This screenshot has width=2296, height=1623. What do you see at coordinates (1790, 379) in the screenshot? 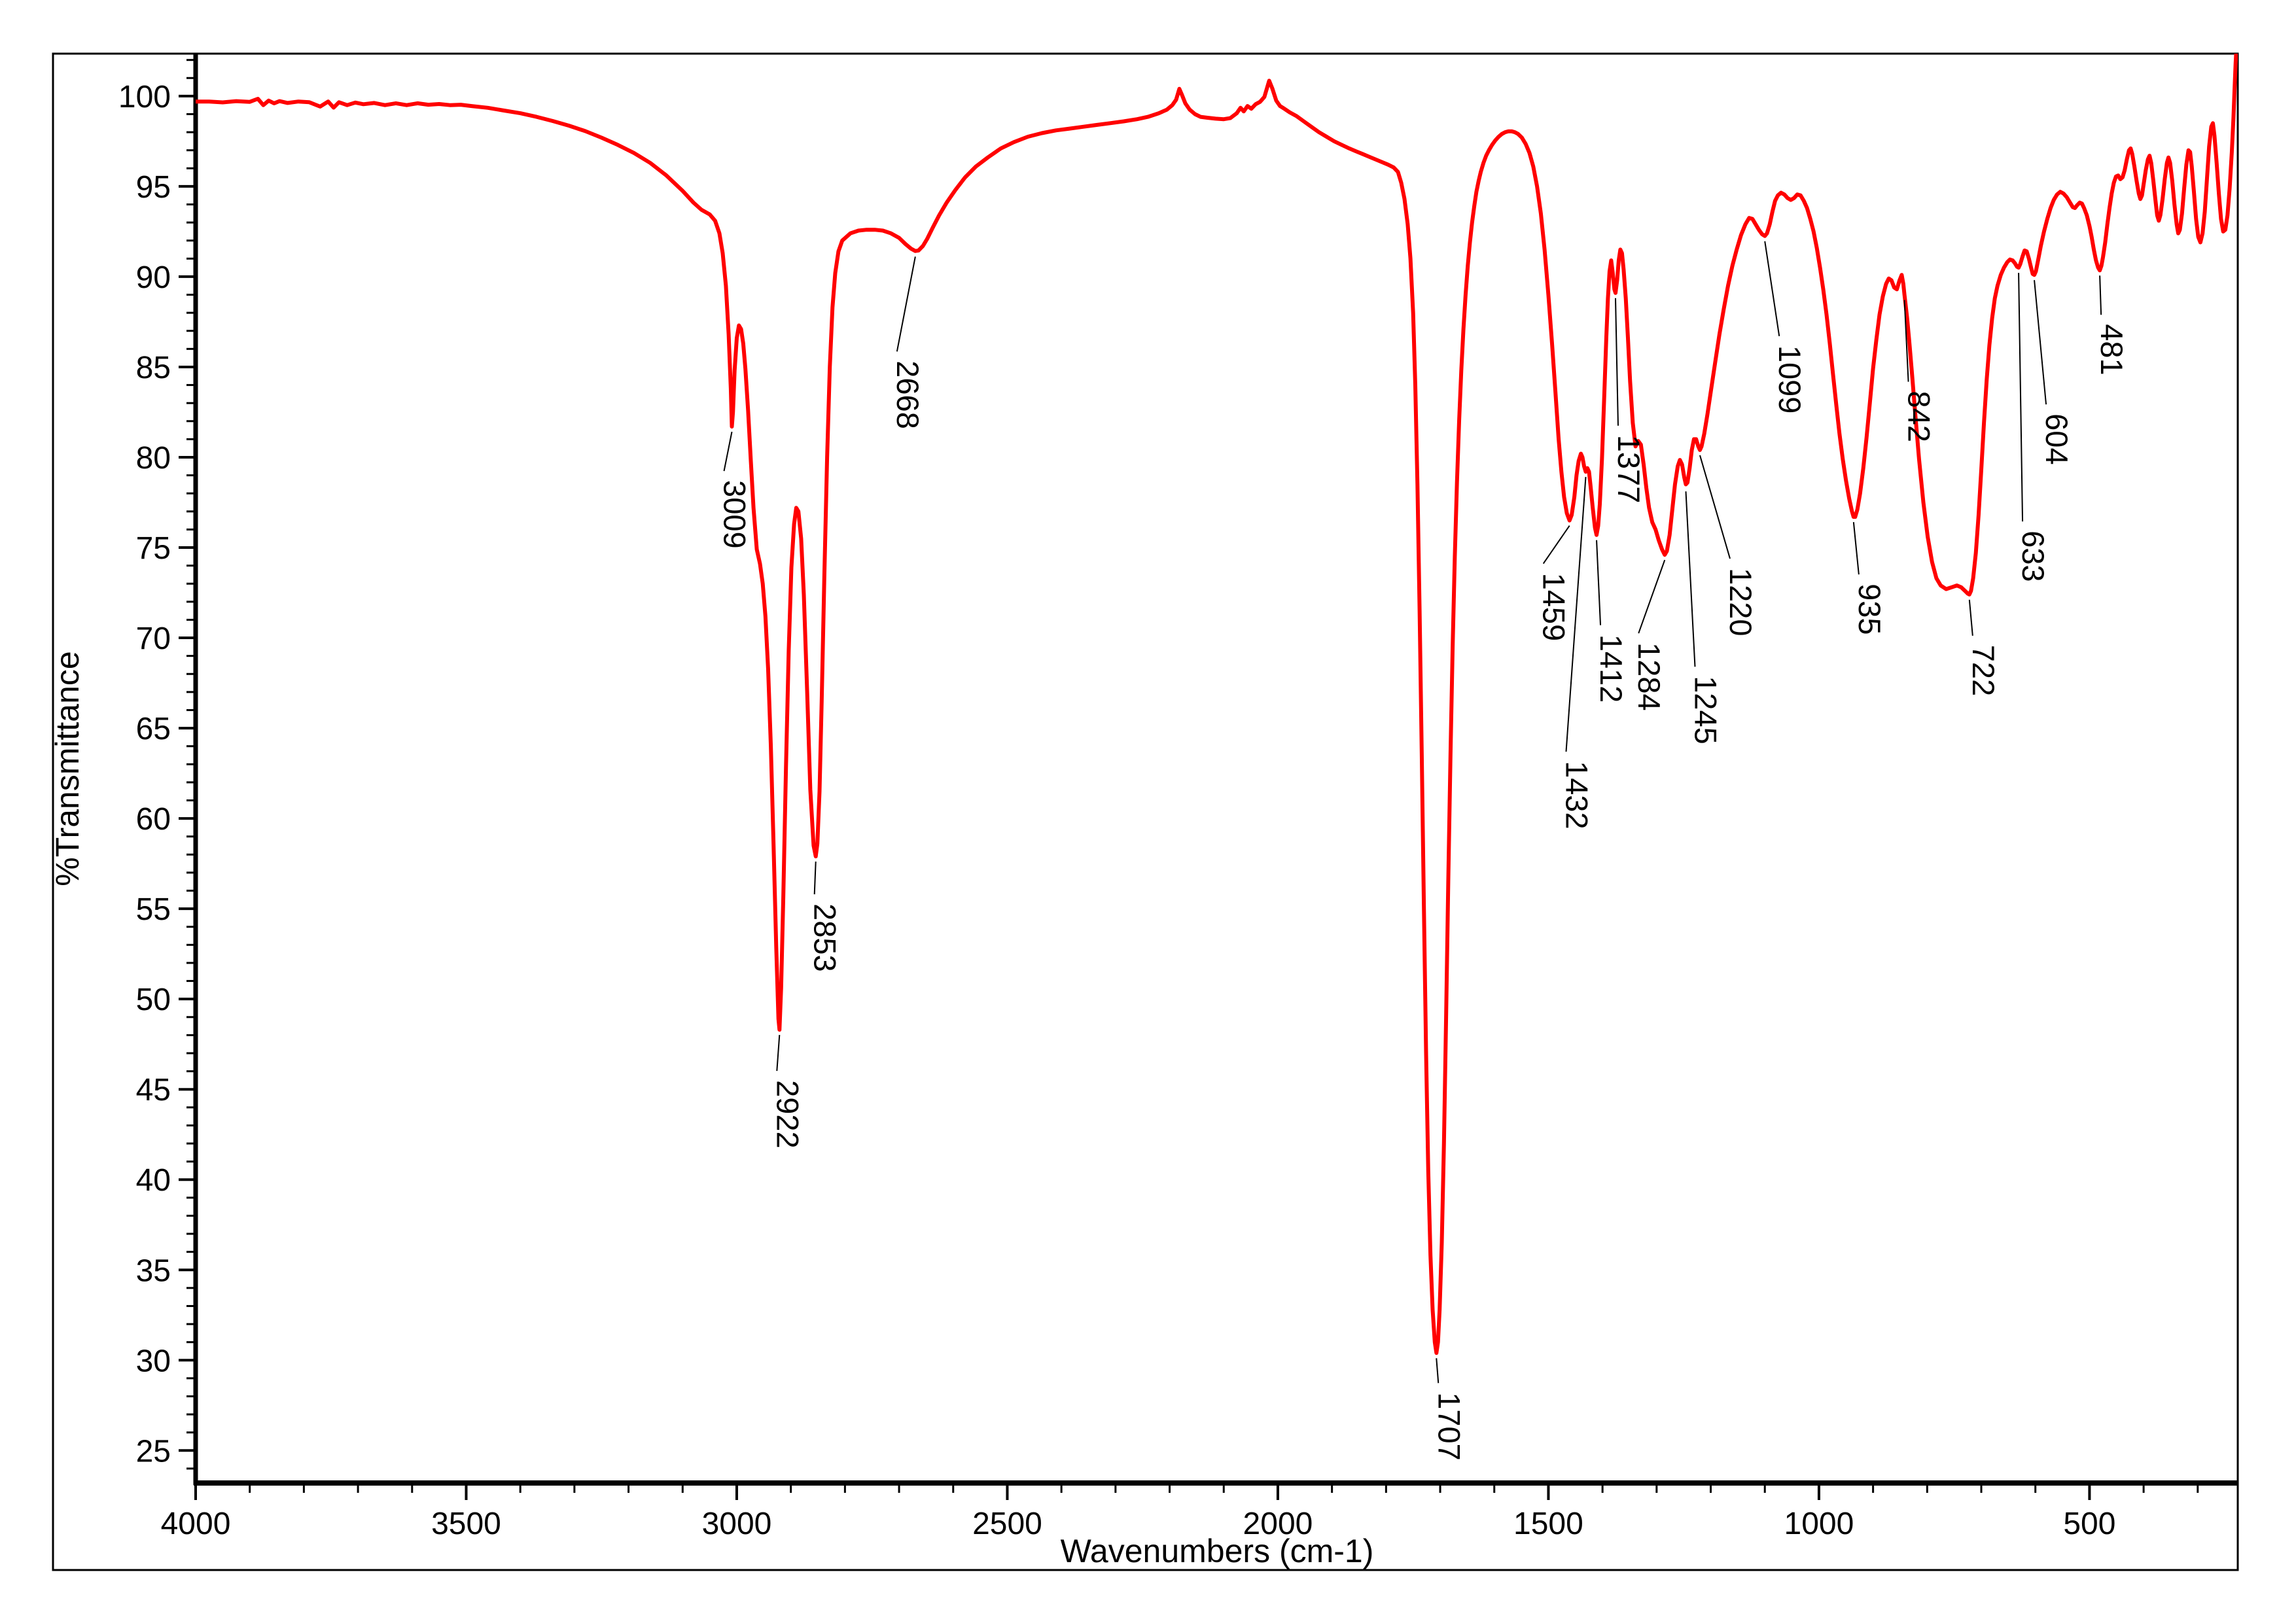
I see `peak-label-1099: 1099` at bounding box center [1790, 379].